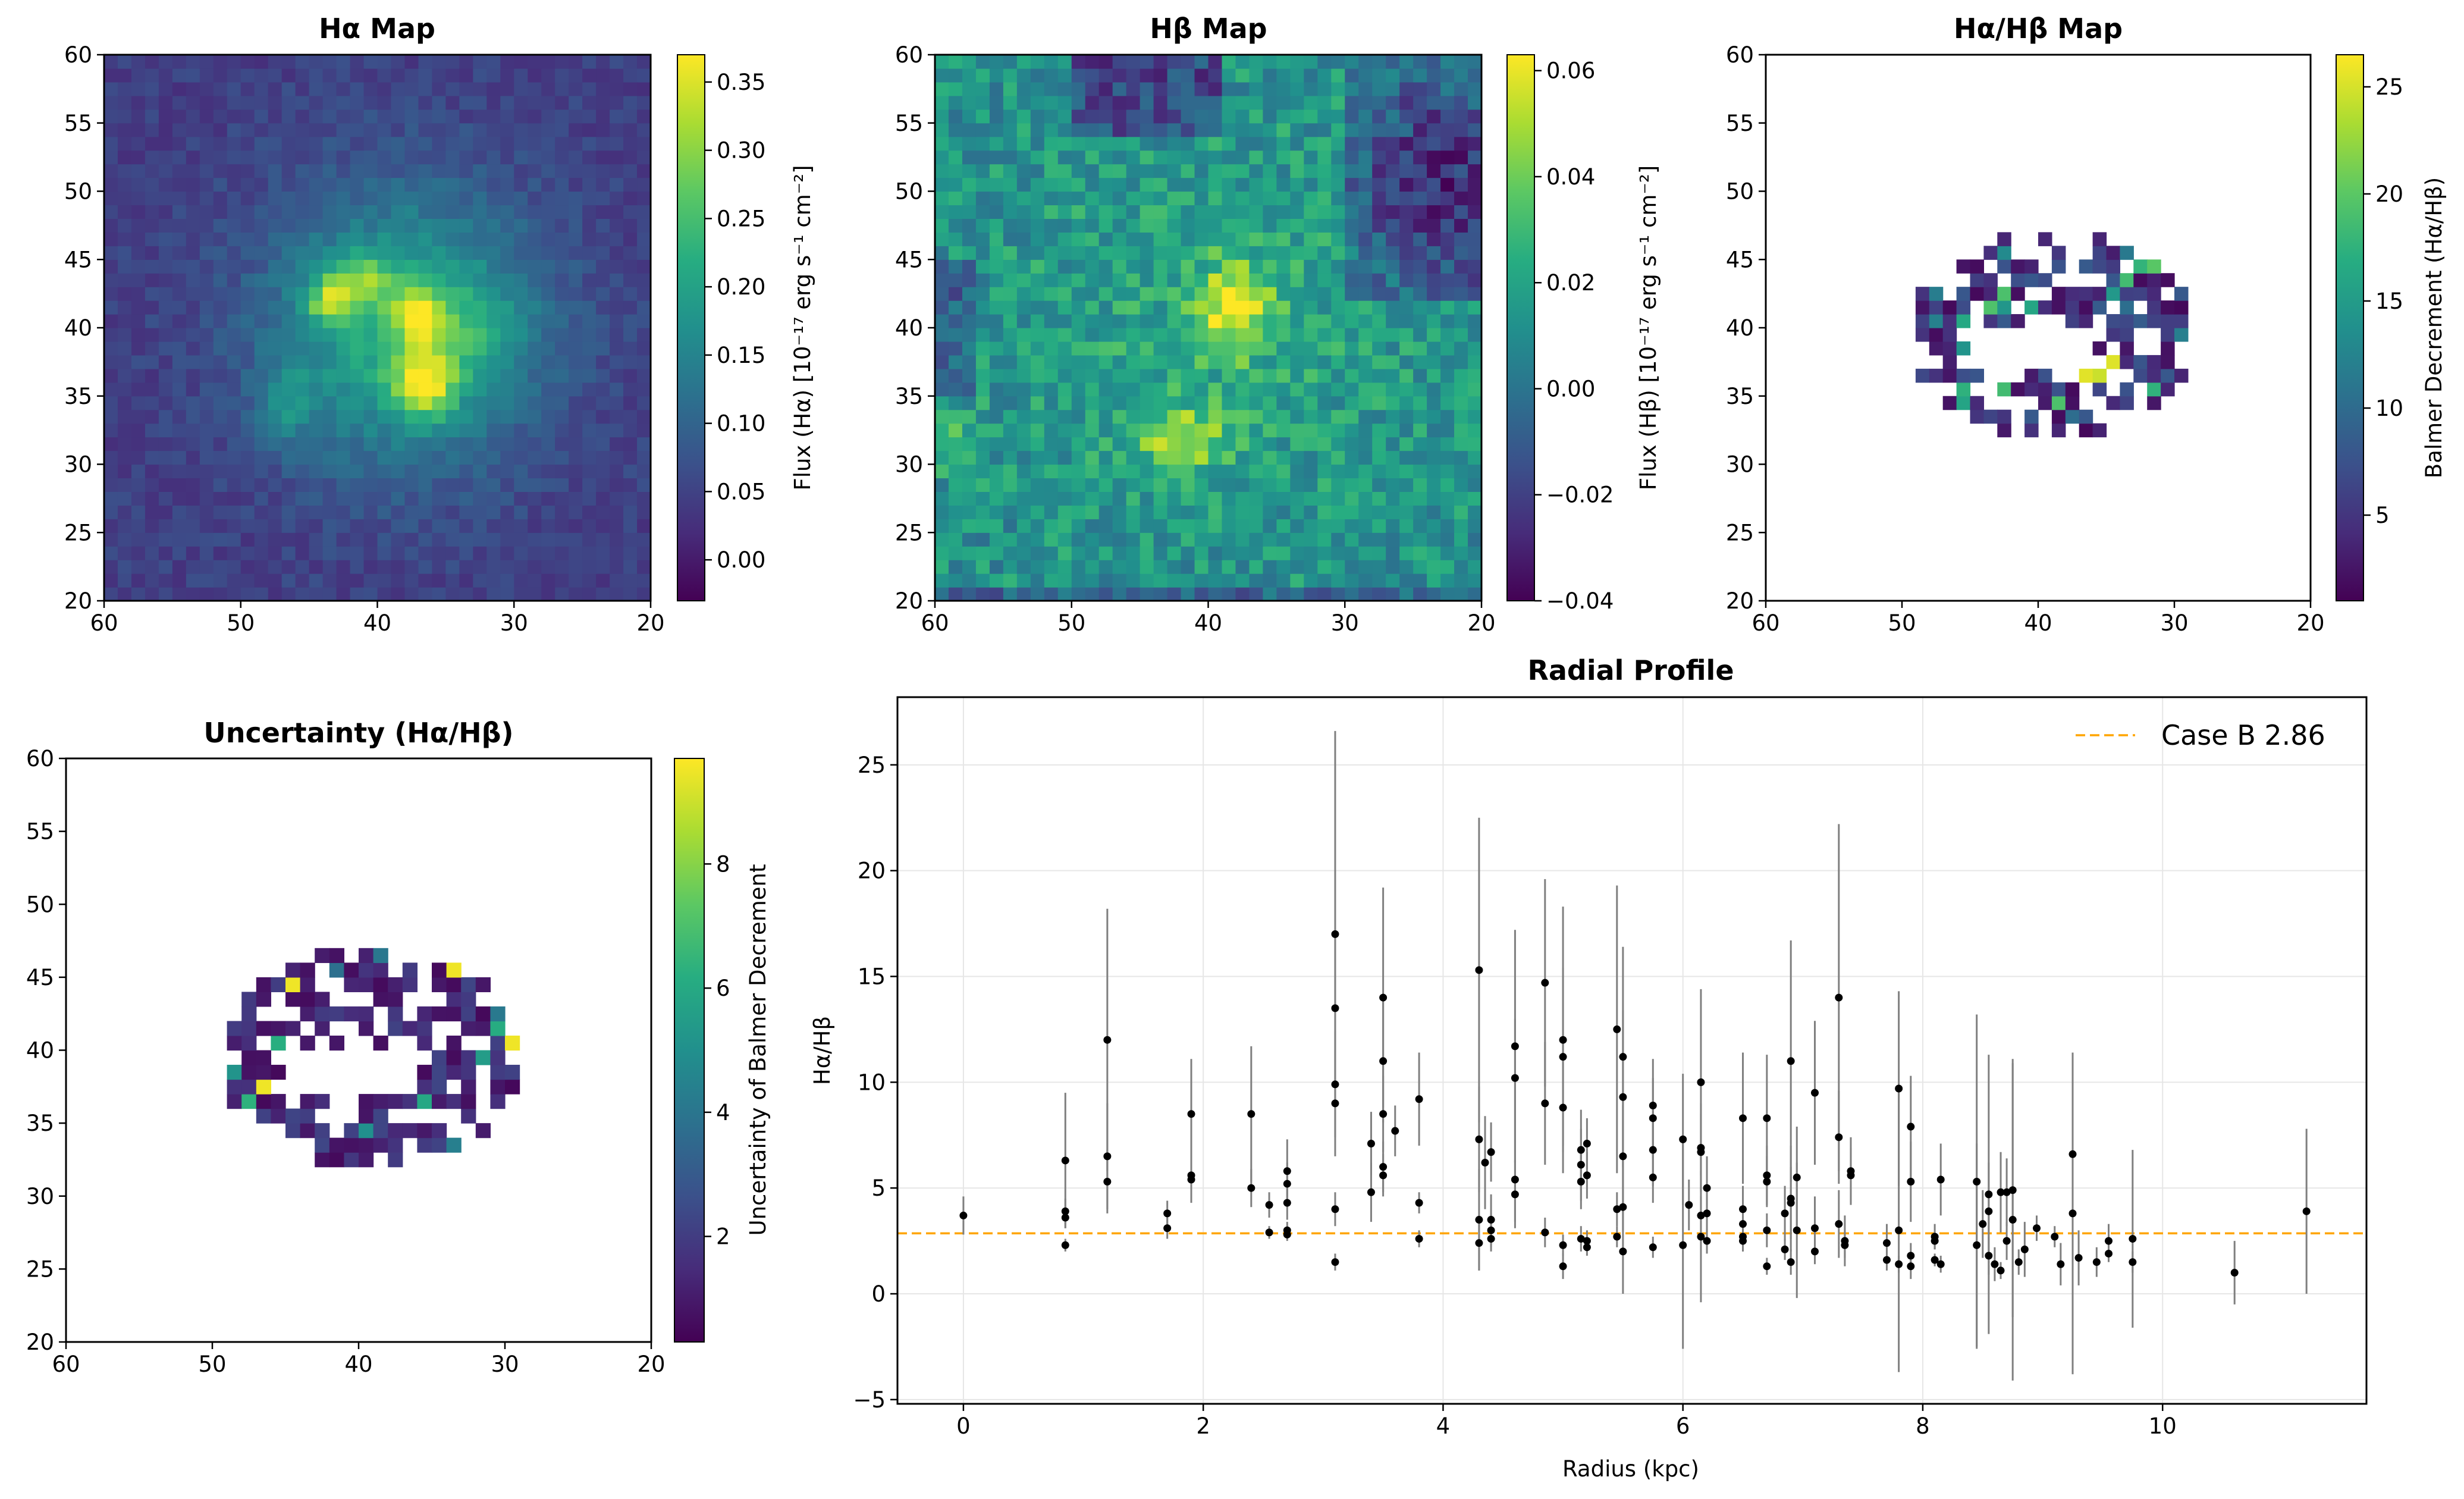 The width and height of the screenshot is (2464, 1499). I want to click on colorbar-tick-label: 0.05, so click(741, 491).